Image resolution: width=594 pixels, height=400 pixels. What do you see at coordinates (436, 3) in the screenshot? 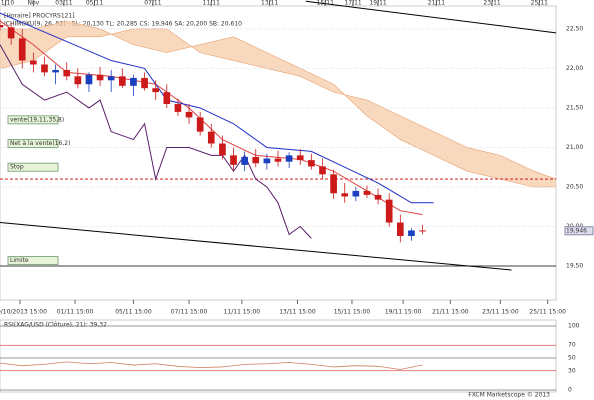
I see `top-x-tick-label: 21/11` at bounding box center [436, 3].